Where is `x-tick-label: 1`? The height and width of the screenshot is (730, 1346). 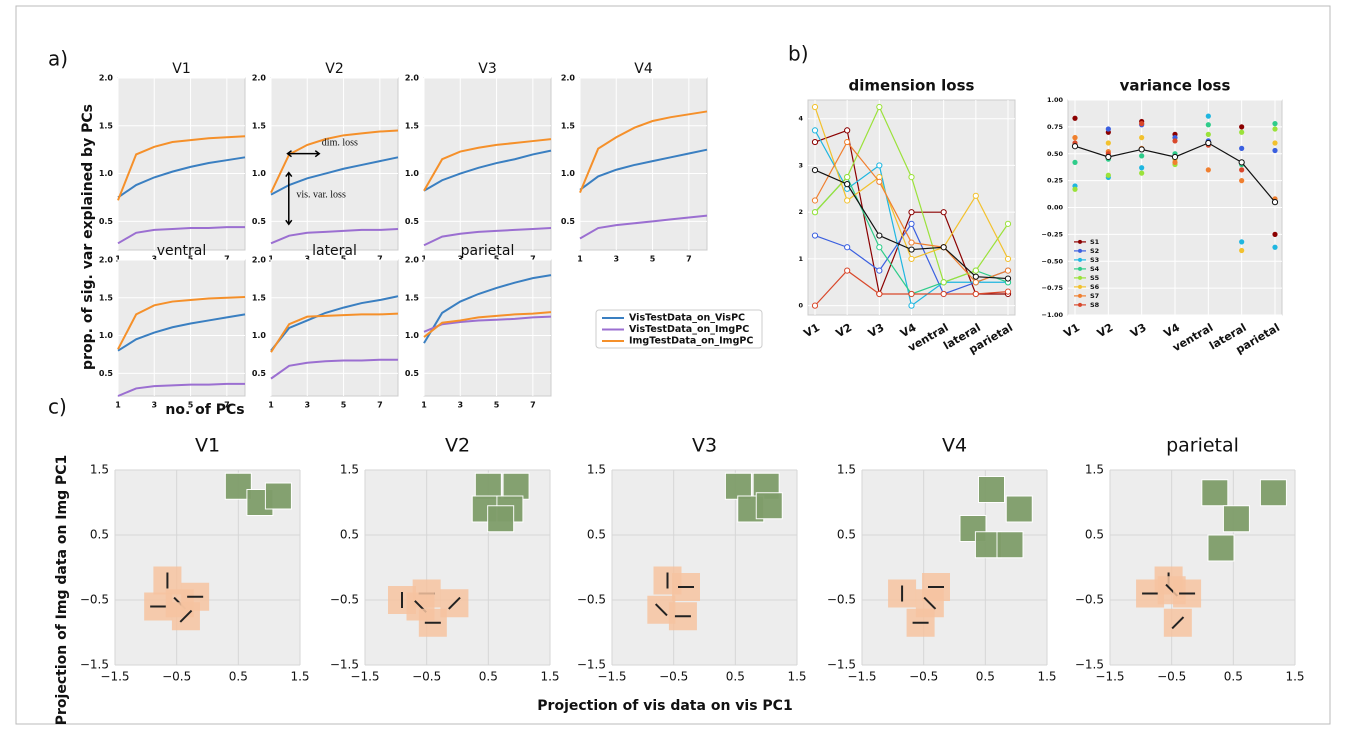 x-tick-label: 1 is located at coordinates (424, 405).